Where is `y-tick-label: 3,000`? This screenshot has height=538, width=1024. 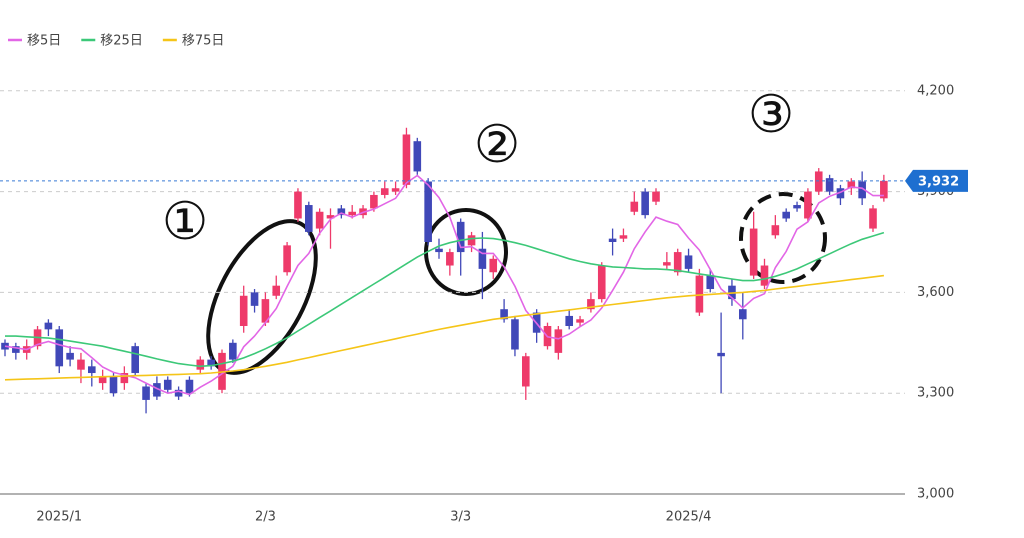
y-tick-label: 3,000 is located at coordinates (935, 494).